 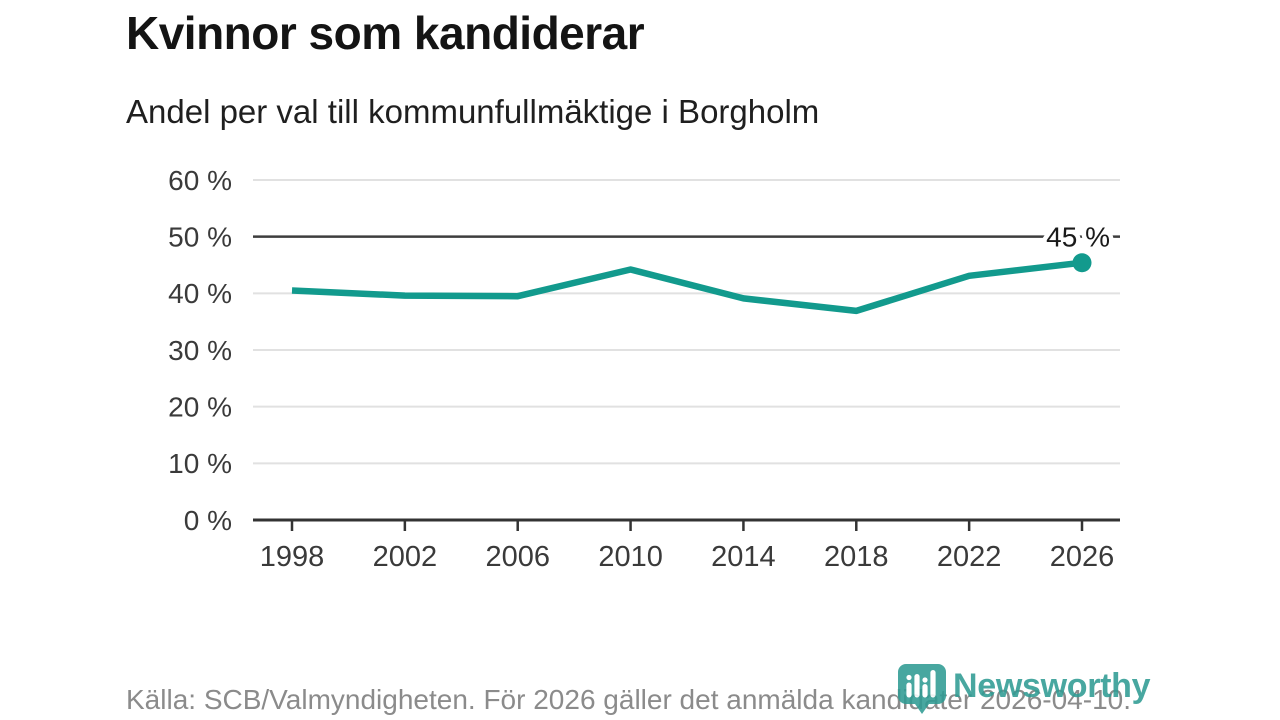 I want to click on y-axis-tick-label: 60 %, so click(x=200, y=180).